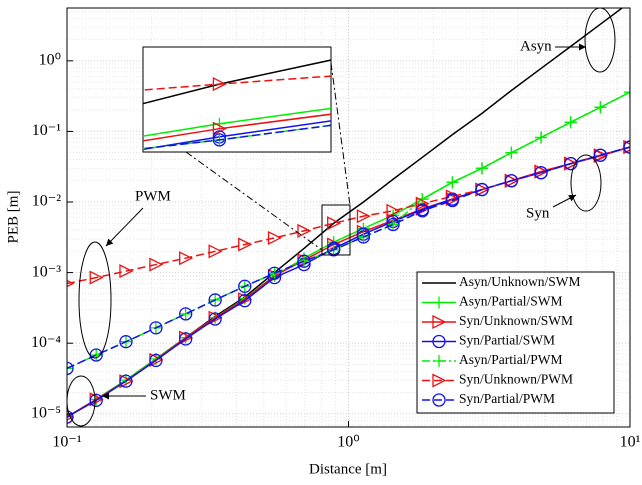 The image size is (642, 485). What do you see at coordinates (536, 46) in the screenshot?
I see `annotation: Asyn` at bounding box center [536, 46].